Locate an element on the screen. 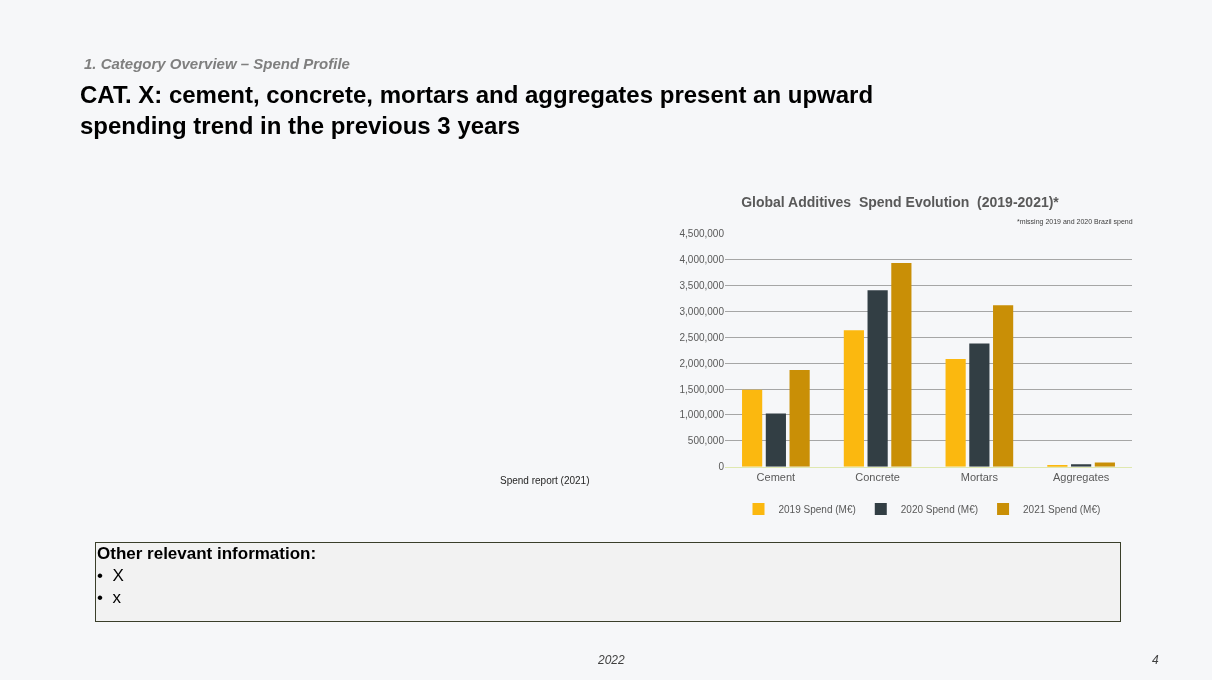 Image resolution: width=1212 pixels, height=680 pixels. chart-title: Global Additives Spend Evolution (2019-2021)* is located at coordinates (900, 201).